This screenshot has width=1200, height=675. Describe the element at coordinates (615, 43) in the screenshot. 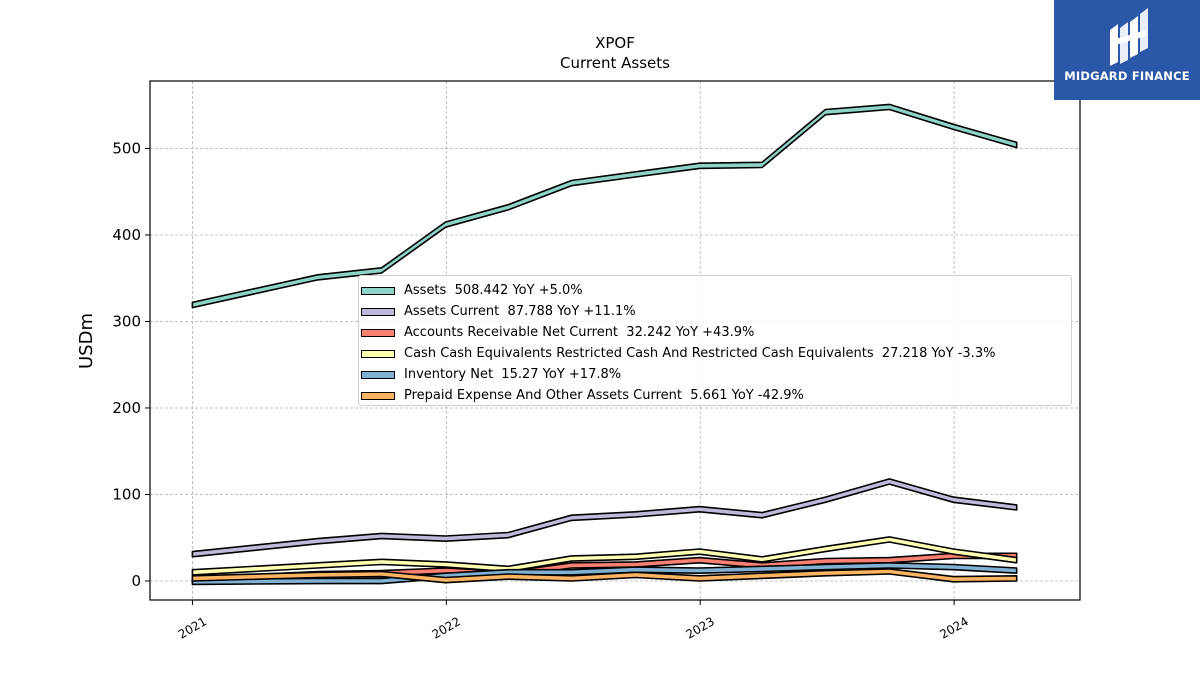

I see `chart-title: XPOF` at that location.